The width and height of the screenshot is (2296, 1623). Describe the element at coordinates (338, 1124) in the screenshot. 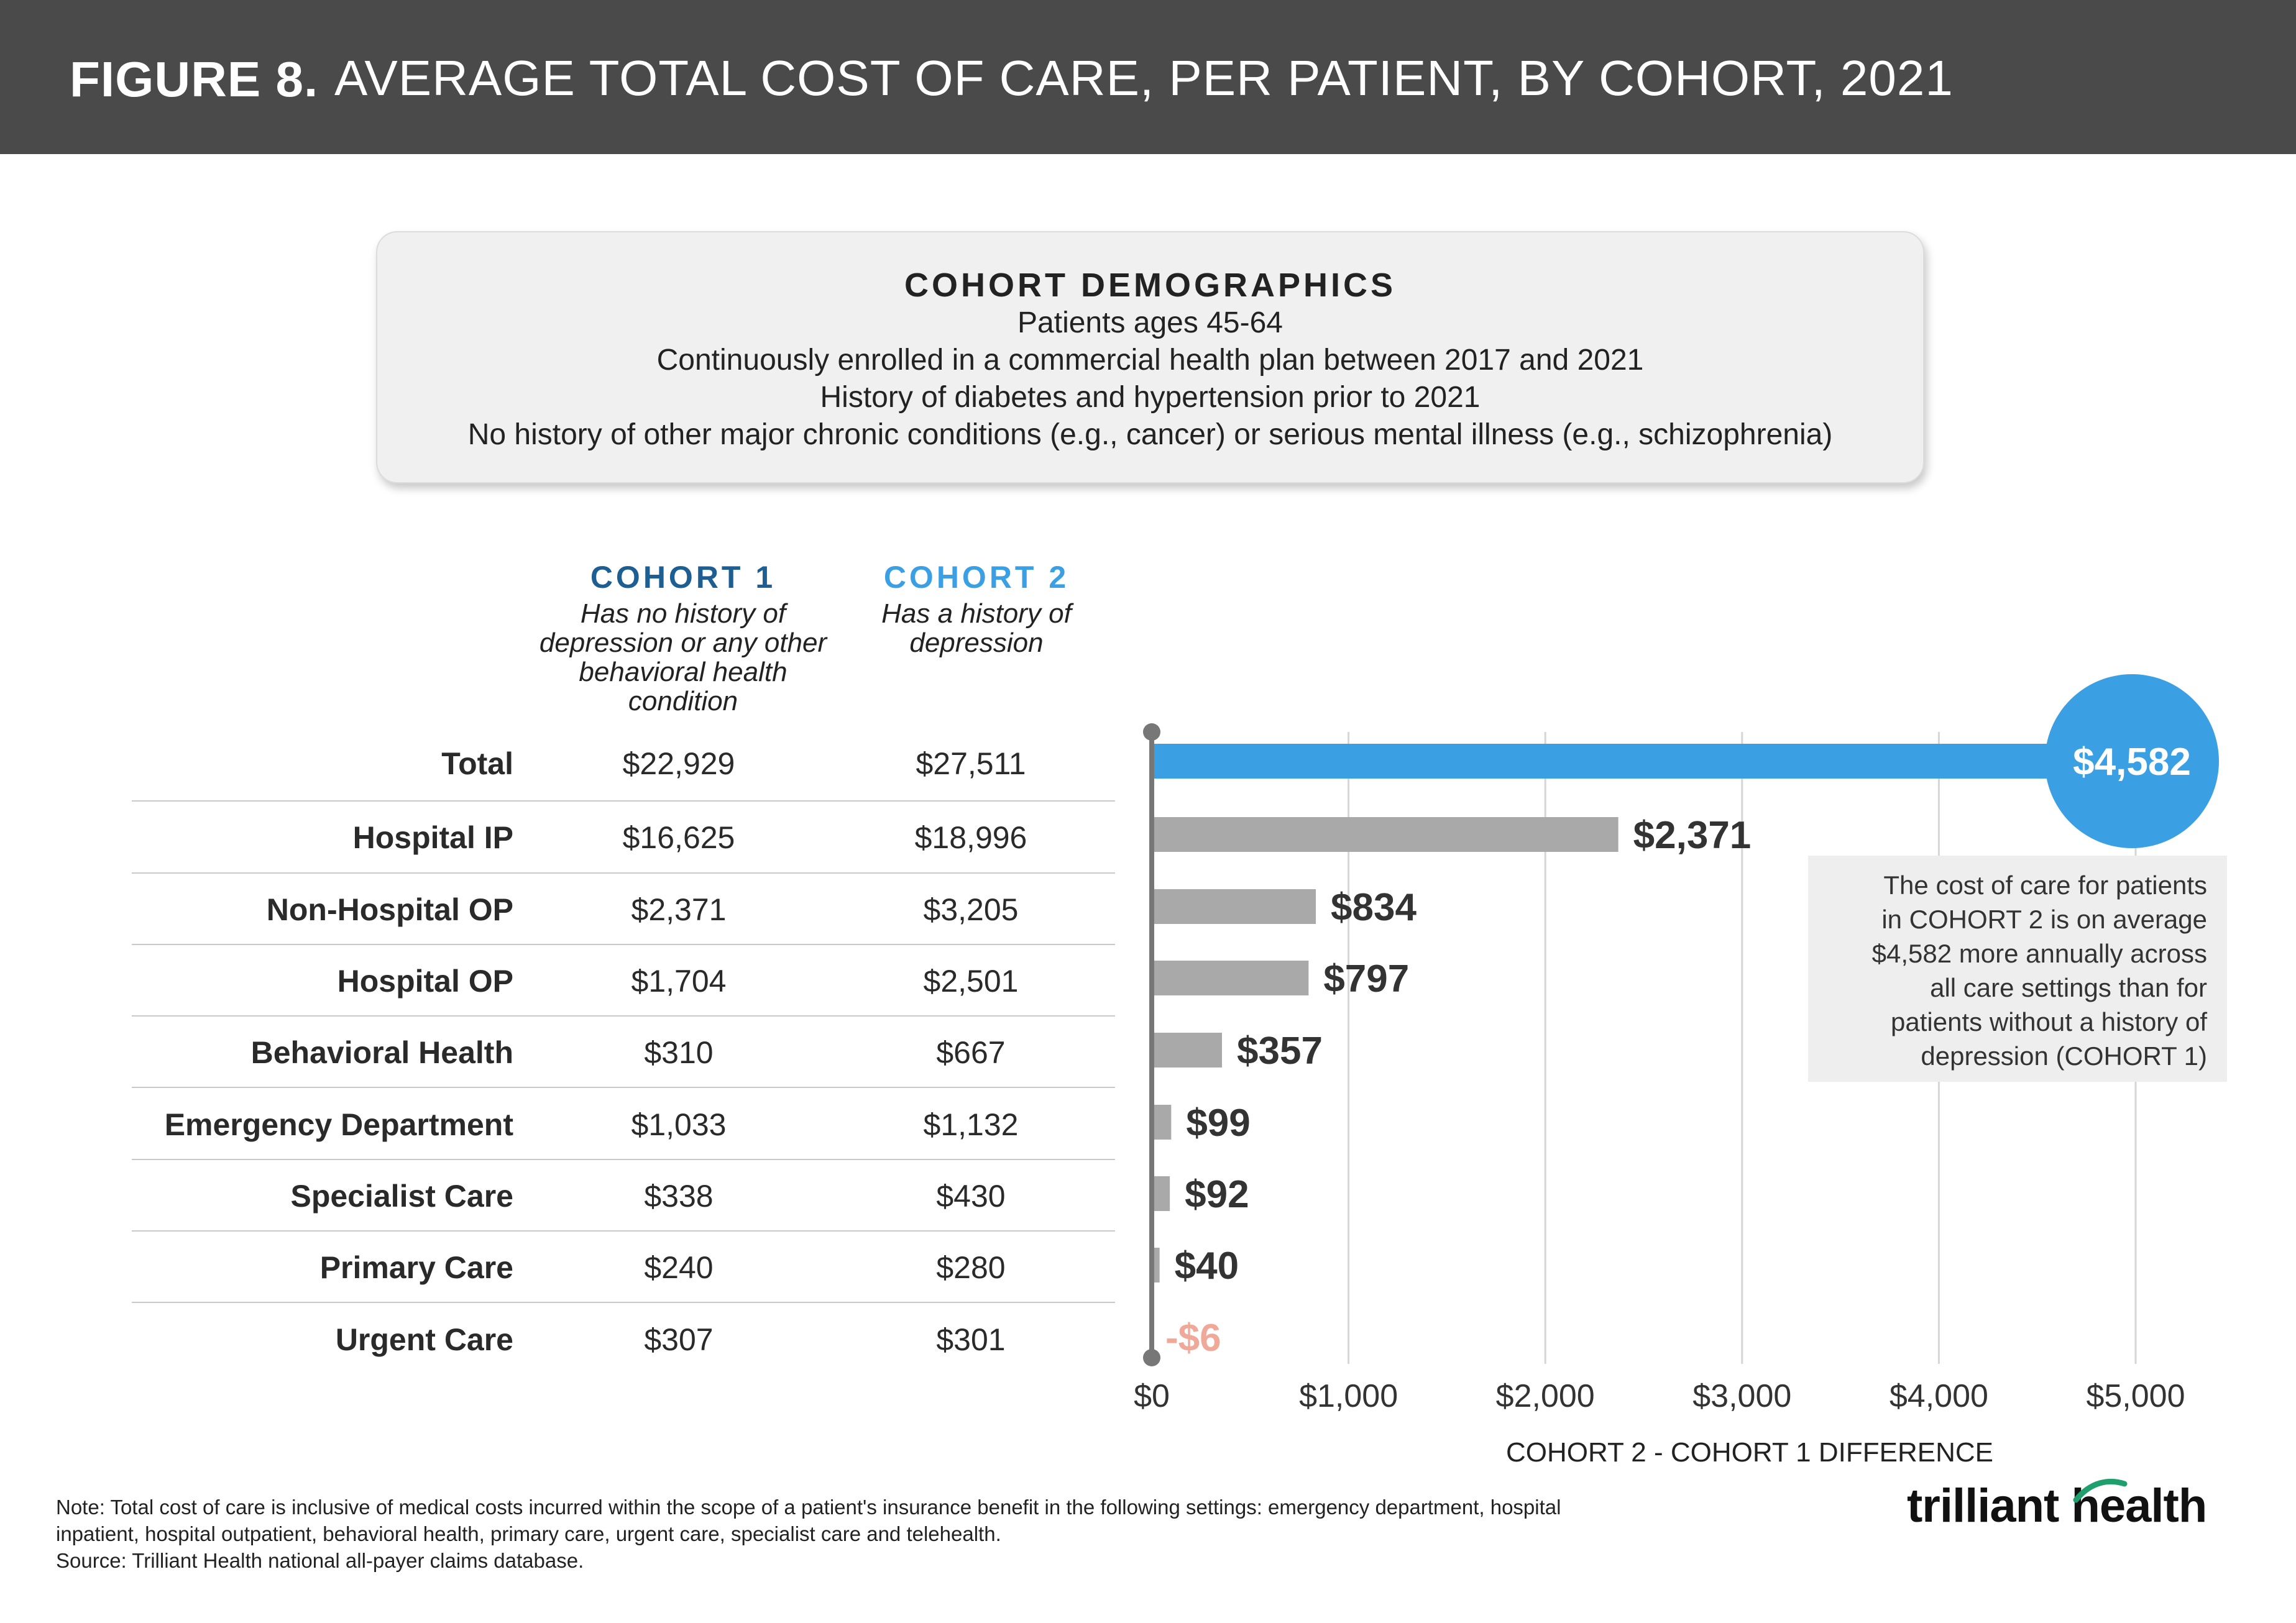

I see `row-label-emergency-department: Emergency Department` at that location.